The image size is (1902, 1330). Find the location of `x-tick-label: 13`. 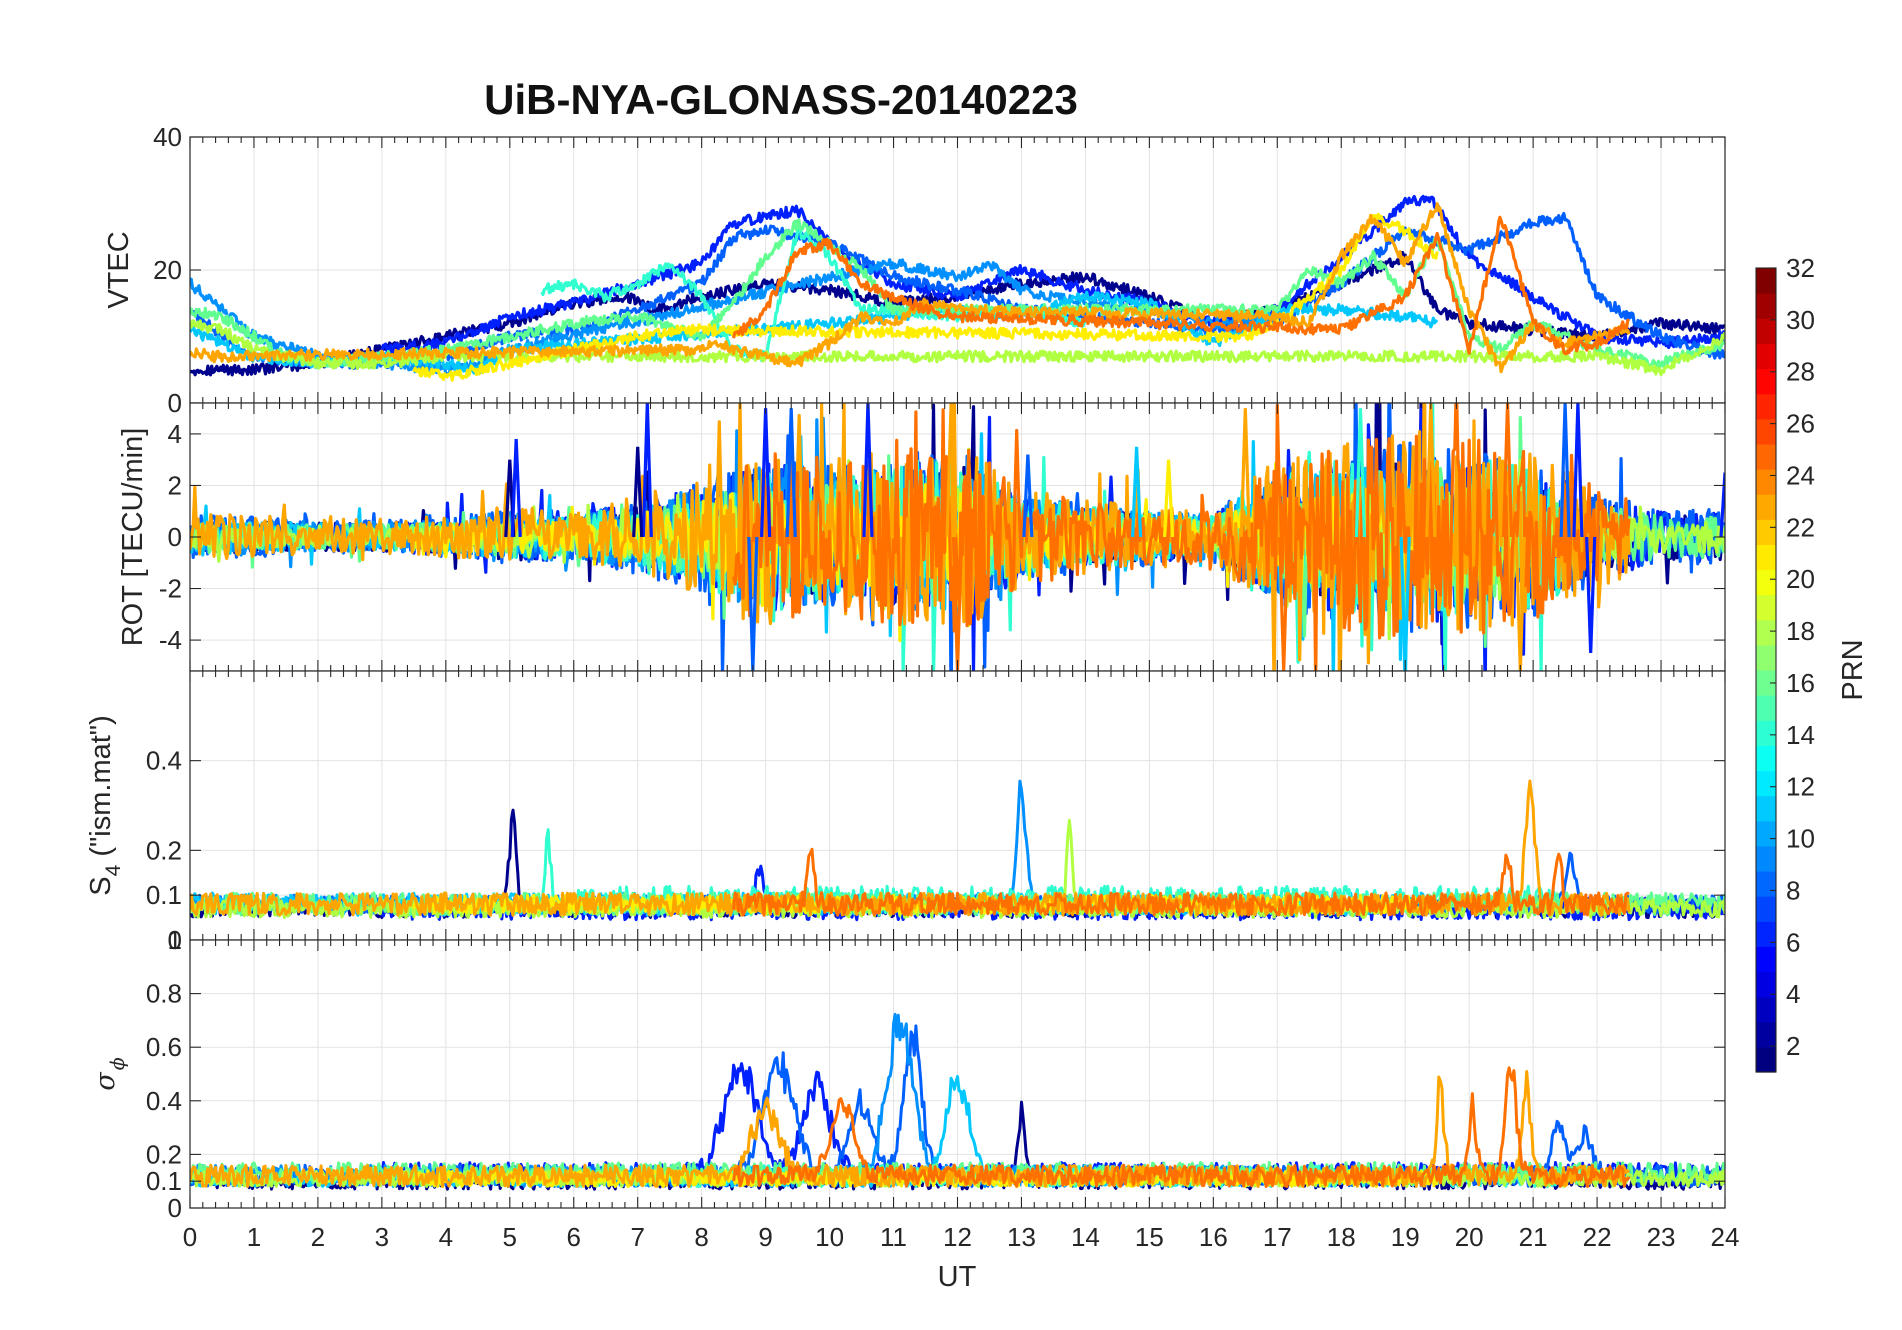

x-tick-label: 13 is located at coordinates (1021, 1237).